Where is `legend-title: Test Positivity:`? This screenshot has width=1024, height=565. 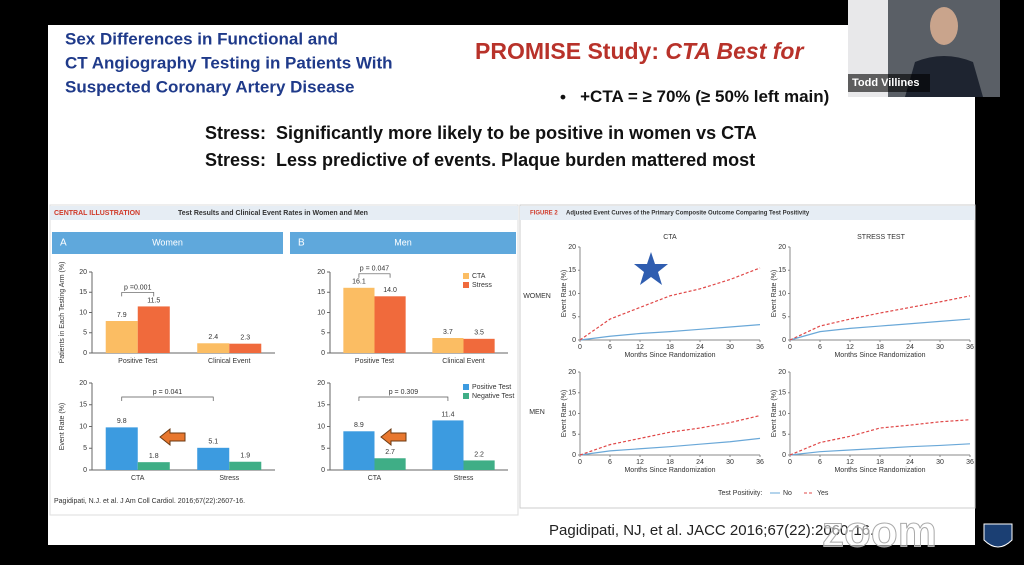
legend-title: Test Positivity: is located at coordinates (740, 493).